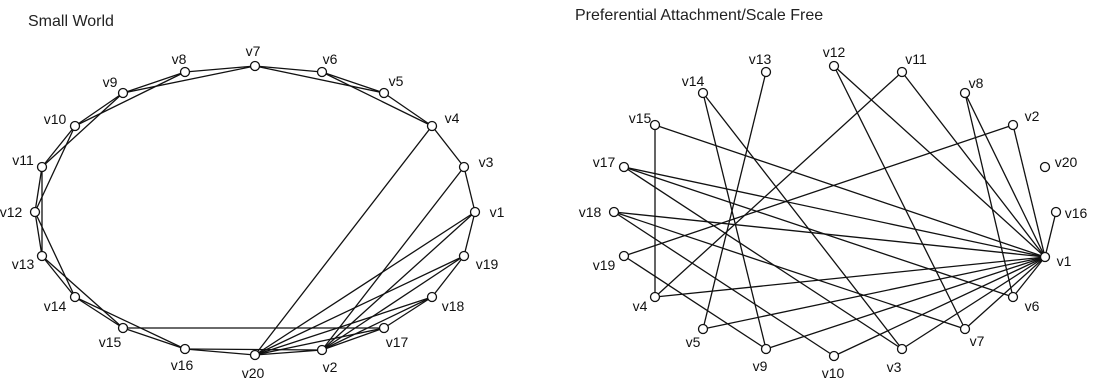  Describe the element at coordinates (604, 162) in the screenshot. I see `node-label-v17: v17` at that location.